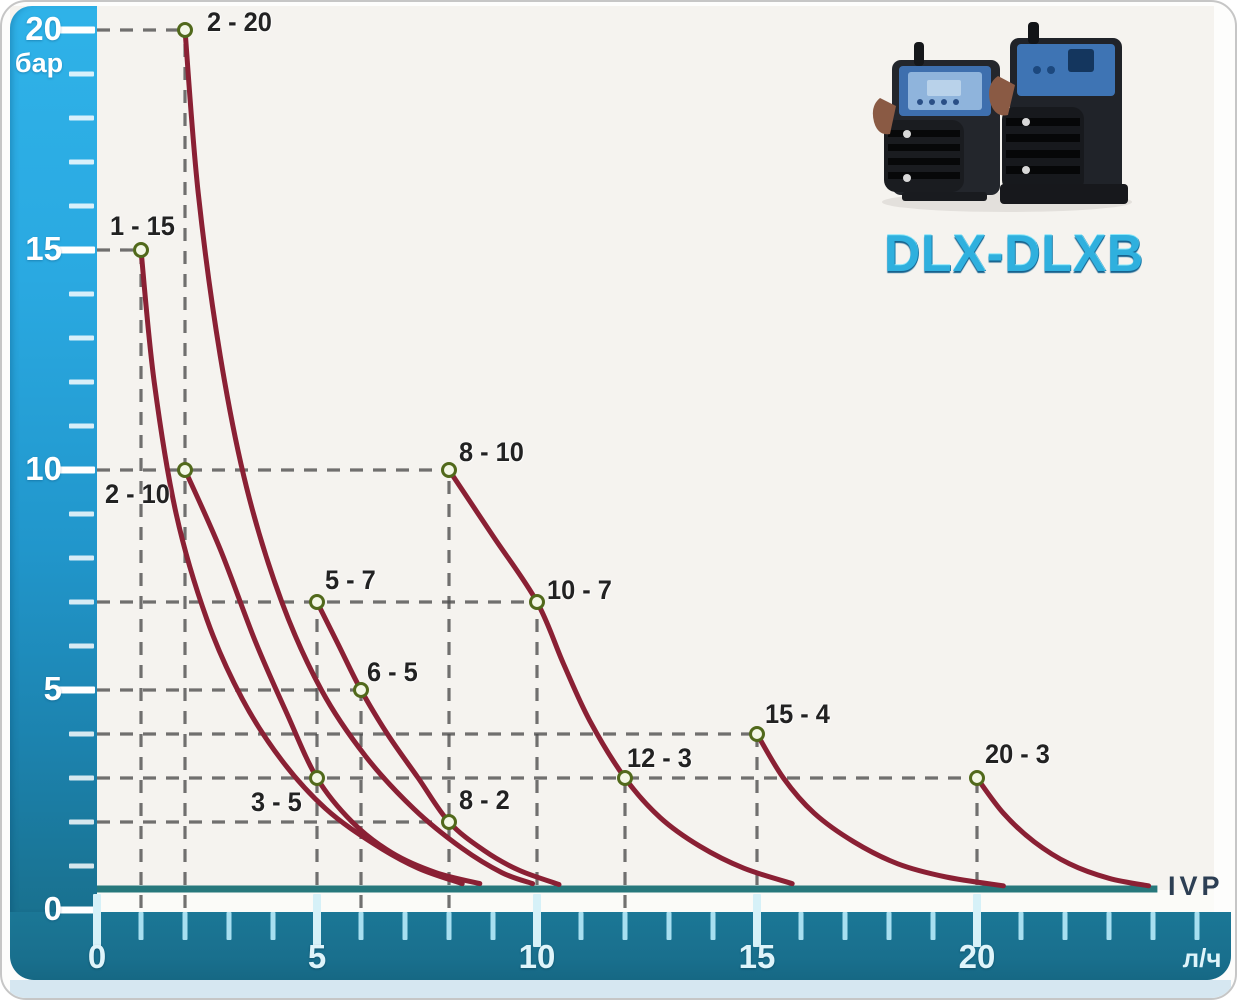 This screenshot has width=1237, height=1000. I want to click on pump-illustration, so click(1002, 117).